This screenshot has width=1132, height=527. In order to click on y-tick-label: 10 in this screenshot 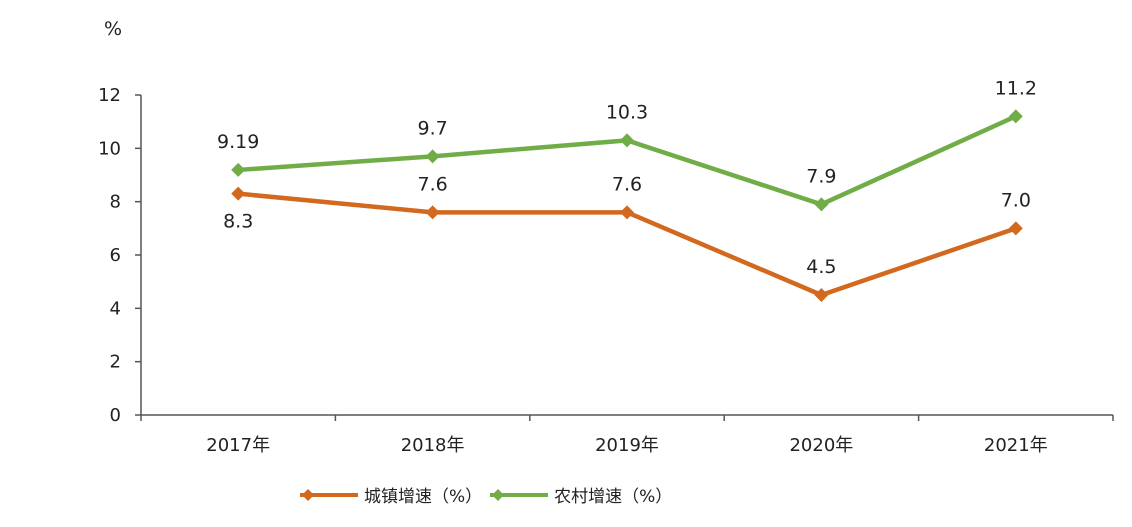, I will do `click(109, 148)`.